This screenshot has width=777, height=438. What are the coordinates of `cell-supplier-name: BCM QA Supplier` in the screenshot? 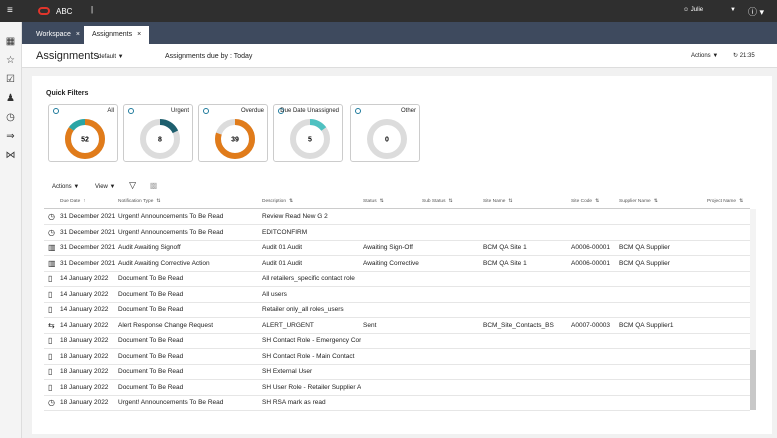 It's located at (644, 263).